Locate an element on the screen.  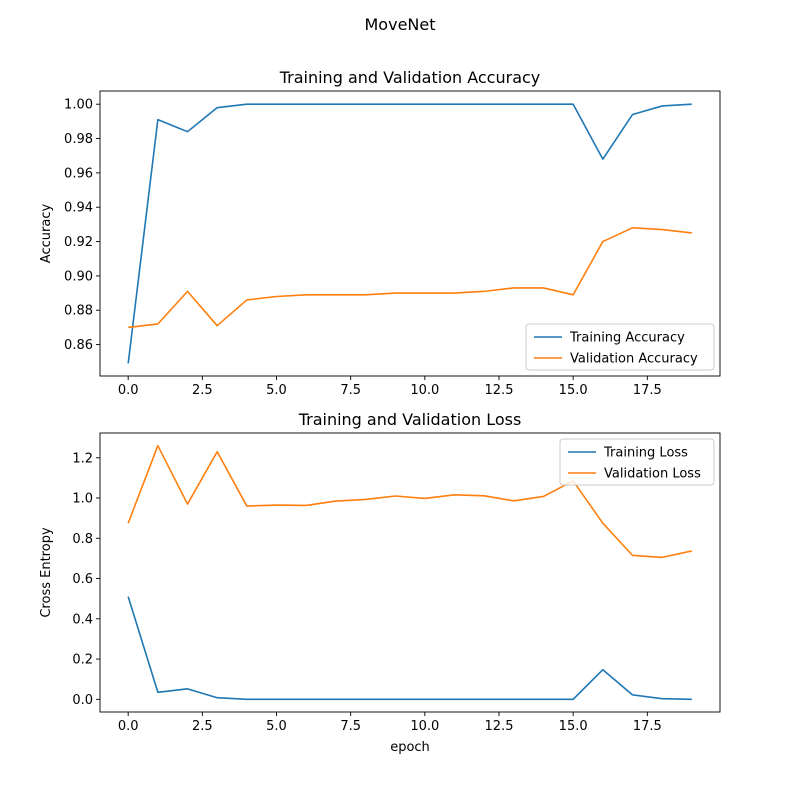
loss-x-tick-label: 5.0 is located at coordinates (276, 726).